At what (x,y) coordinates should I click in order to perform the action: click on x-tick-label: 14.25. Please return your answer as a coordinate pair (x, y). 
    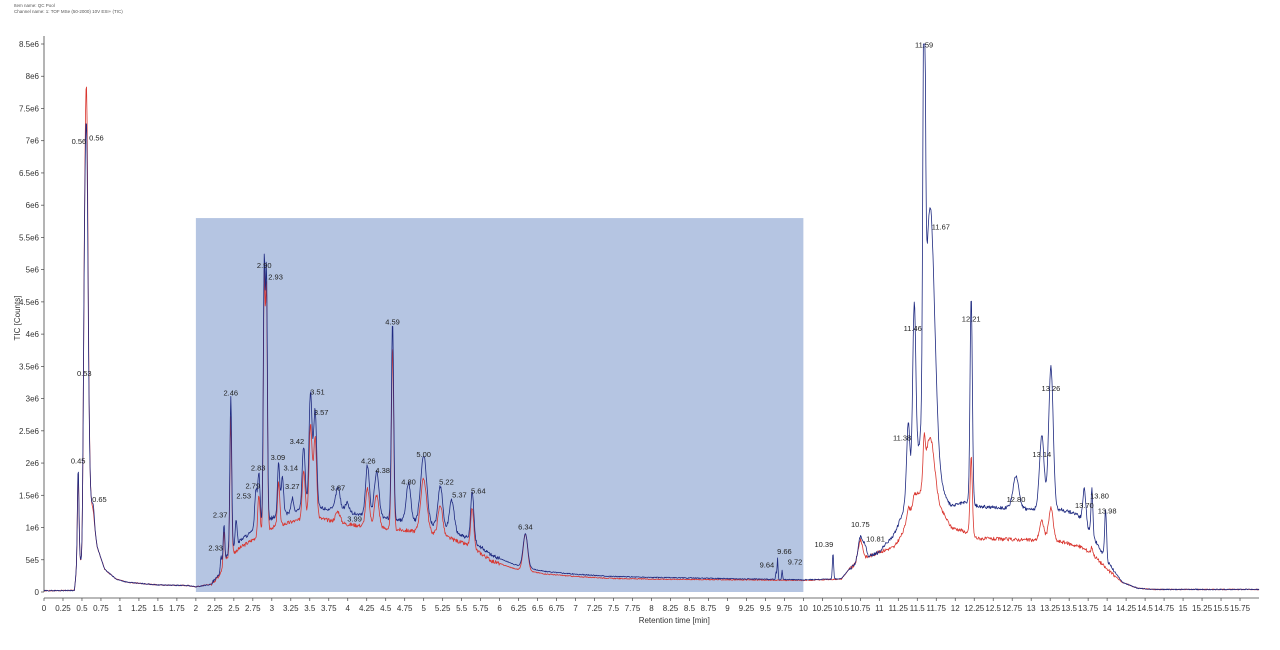
    Looking at the image, I should click on (1126, 608).